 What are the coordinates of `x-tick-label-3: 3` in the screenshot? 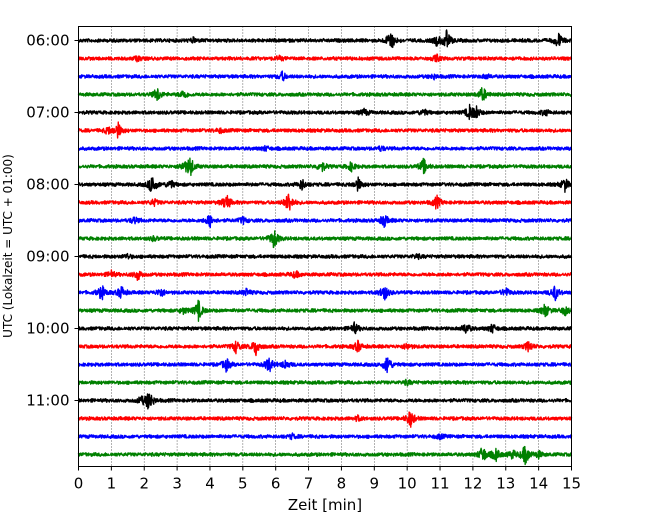 It's located at (177, 484).